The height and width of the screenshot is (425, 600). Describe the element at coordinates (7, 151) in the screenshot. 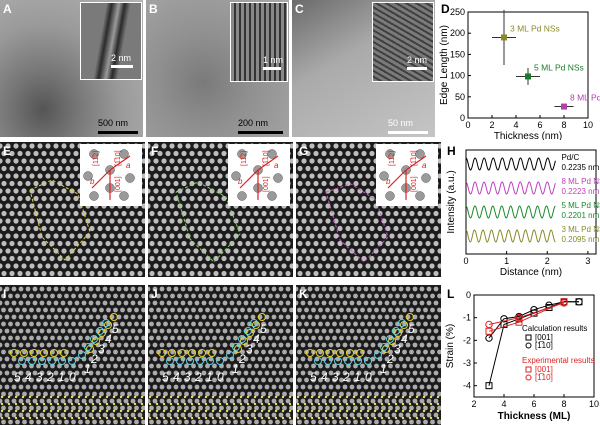

I see `panel-label-e: E` at that location.